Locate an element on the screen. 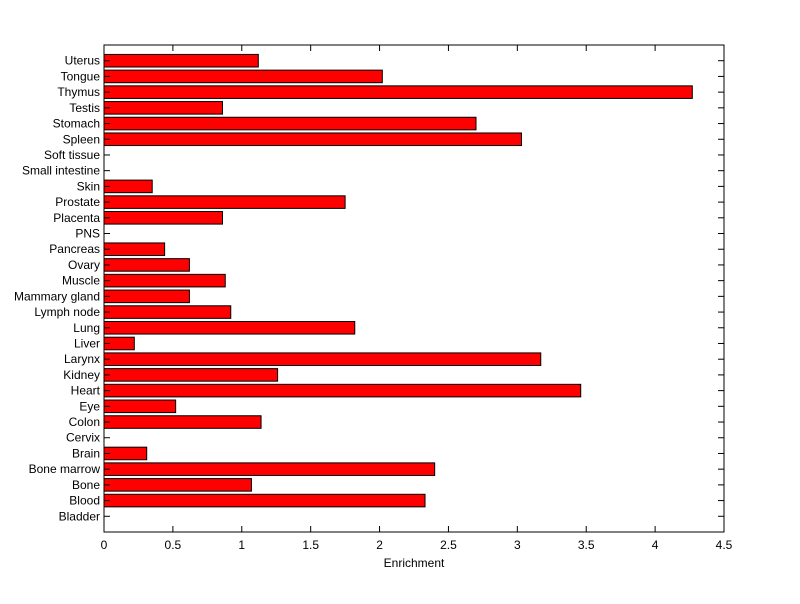 The image size is (800, 604). bar-bone is located at coordinates (177, 485).